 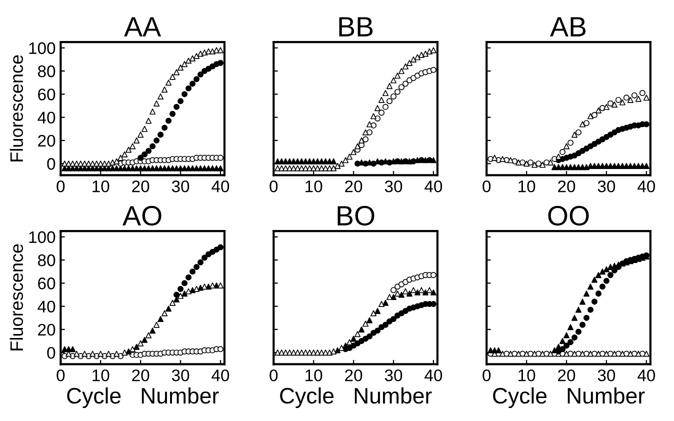 What do you see at coordinates (568, 26) in the screenshot?
I see `chart-title: AB` at bounding box center [568, 26].